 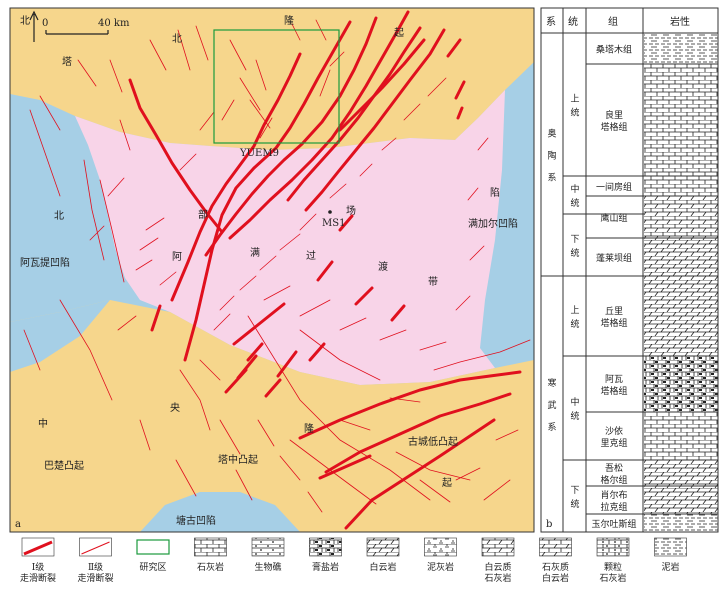 I want to click on series-label: 中, so click(x=574, y=402).